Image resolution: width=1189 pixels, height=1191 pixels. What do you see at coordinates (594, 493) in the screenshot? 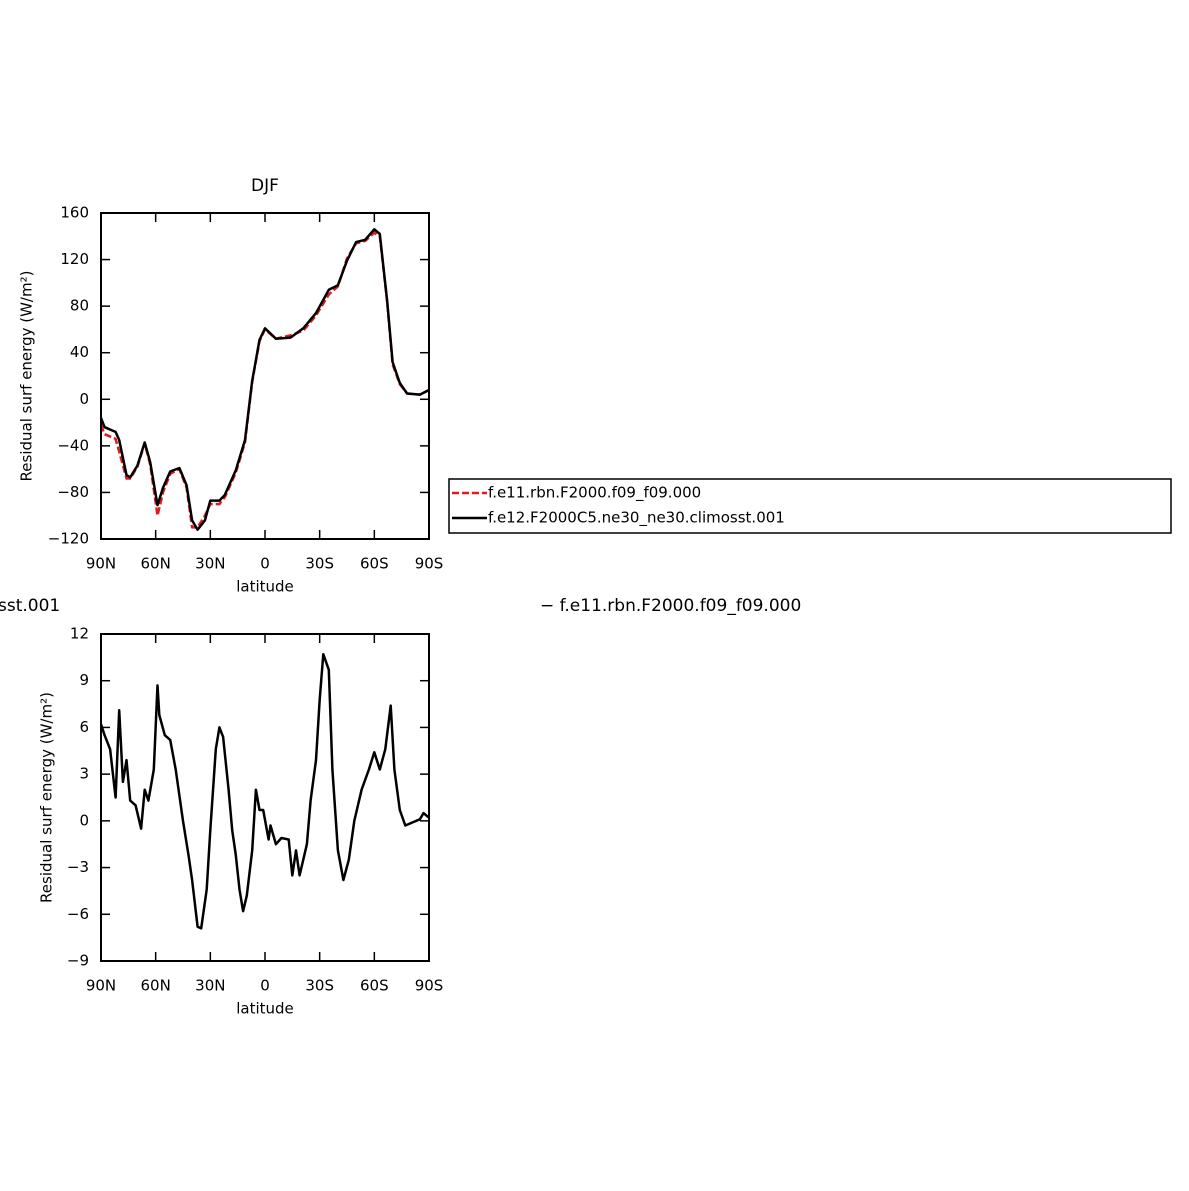
I see `legend-label: f.e11.rbn.F2000.f09_f09.000` at bounding box center [594, 493].